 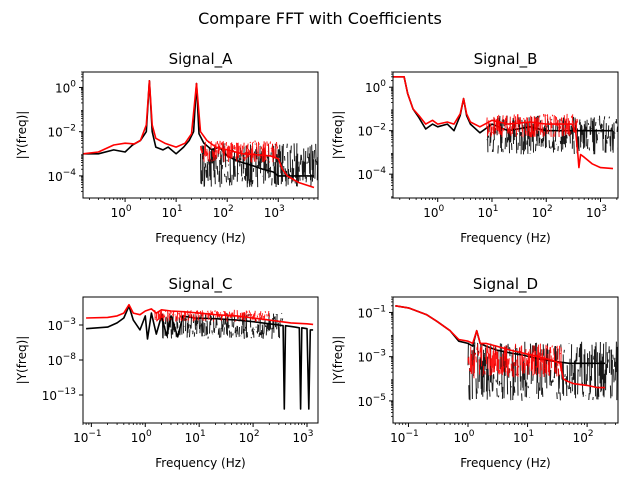 I want to click on subplot-title: Signal_D, so click(x=505, y=284).